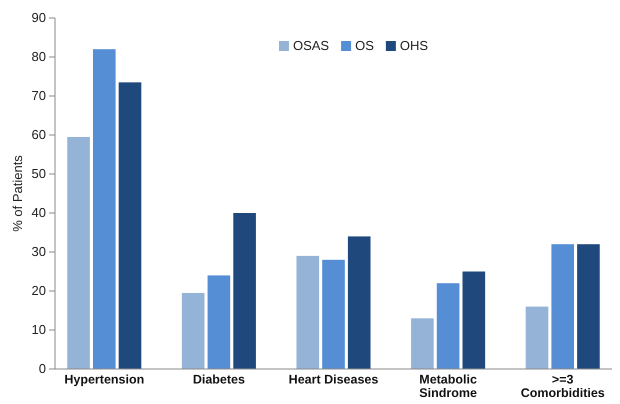 Image resolution: width=620 pixels, height=404 pixels. I want to click on x-tick-label: Hypertension, so click(104, 379).